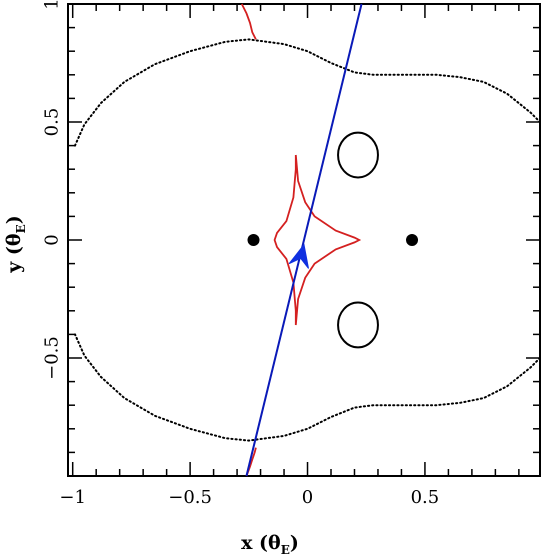 This screenshot has width=541, height=557. What do you see at coordinates (249, 497) in the screenshot?
I see `x-tick-labels: −1 −0.5 0 0.5` at bounding box center [249, 497].